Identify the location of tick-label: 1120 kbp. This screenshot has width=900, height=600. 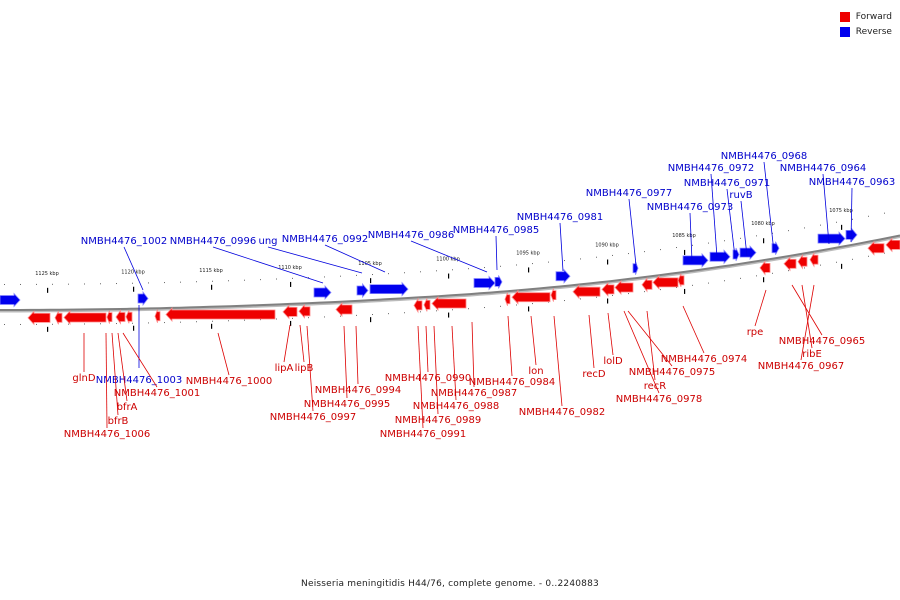
(133, 273).